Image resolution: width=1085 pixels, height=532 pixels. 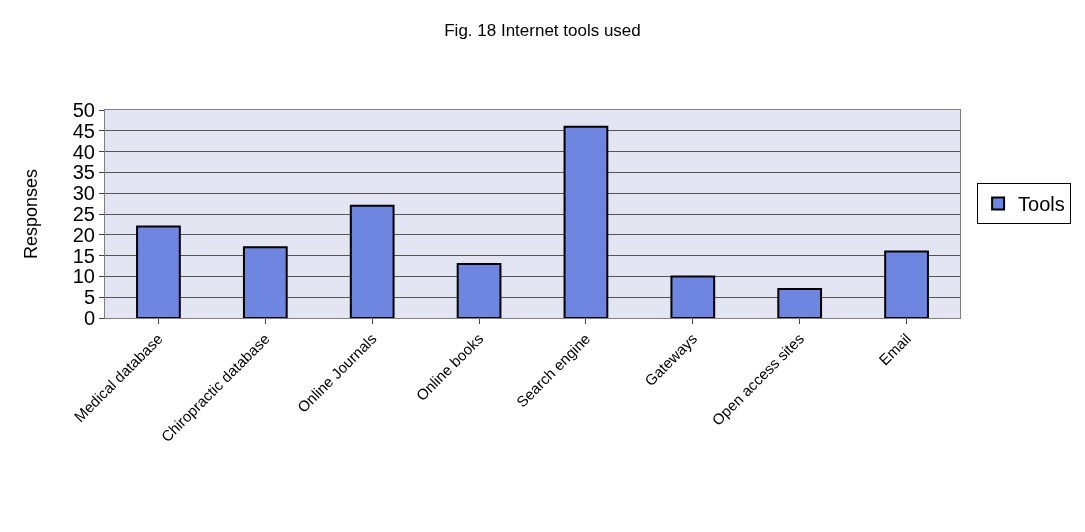 What do you see at coordinates (83, 276) in the screenshot?
I see `y-tick-label: 10` at bounding box center [83, 276].